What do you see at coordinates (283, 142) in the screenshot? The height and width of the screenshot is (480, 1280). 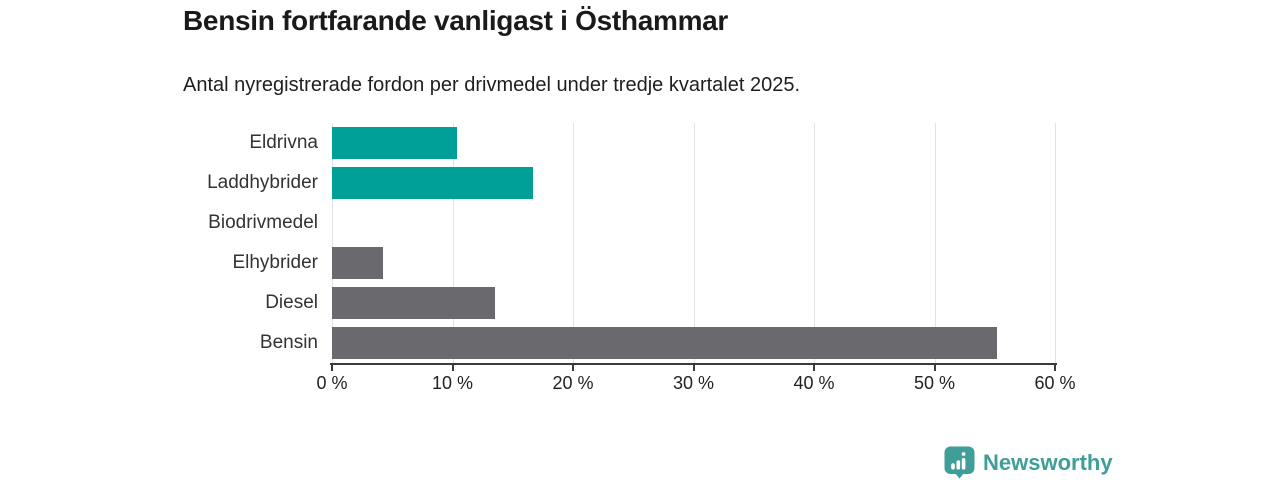 I see `category-label: Eldrivna` at bounding box center [283, 142].